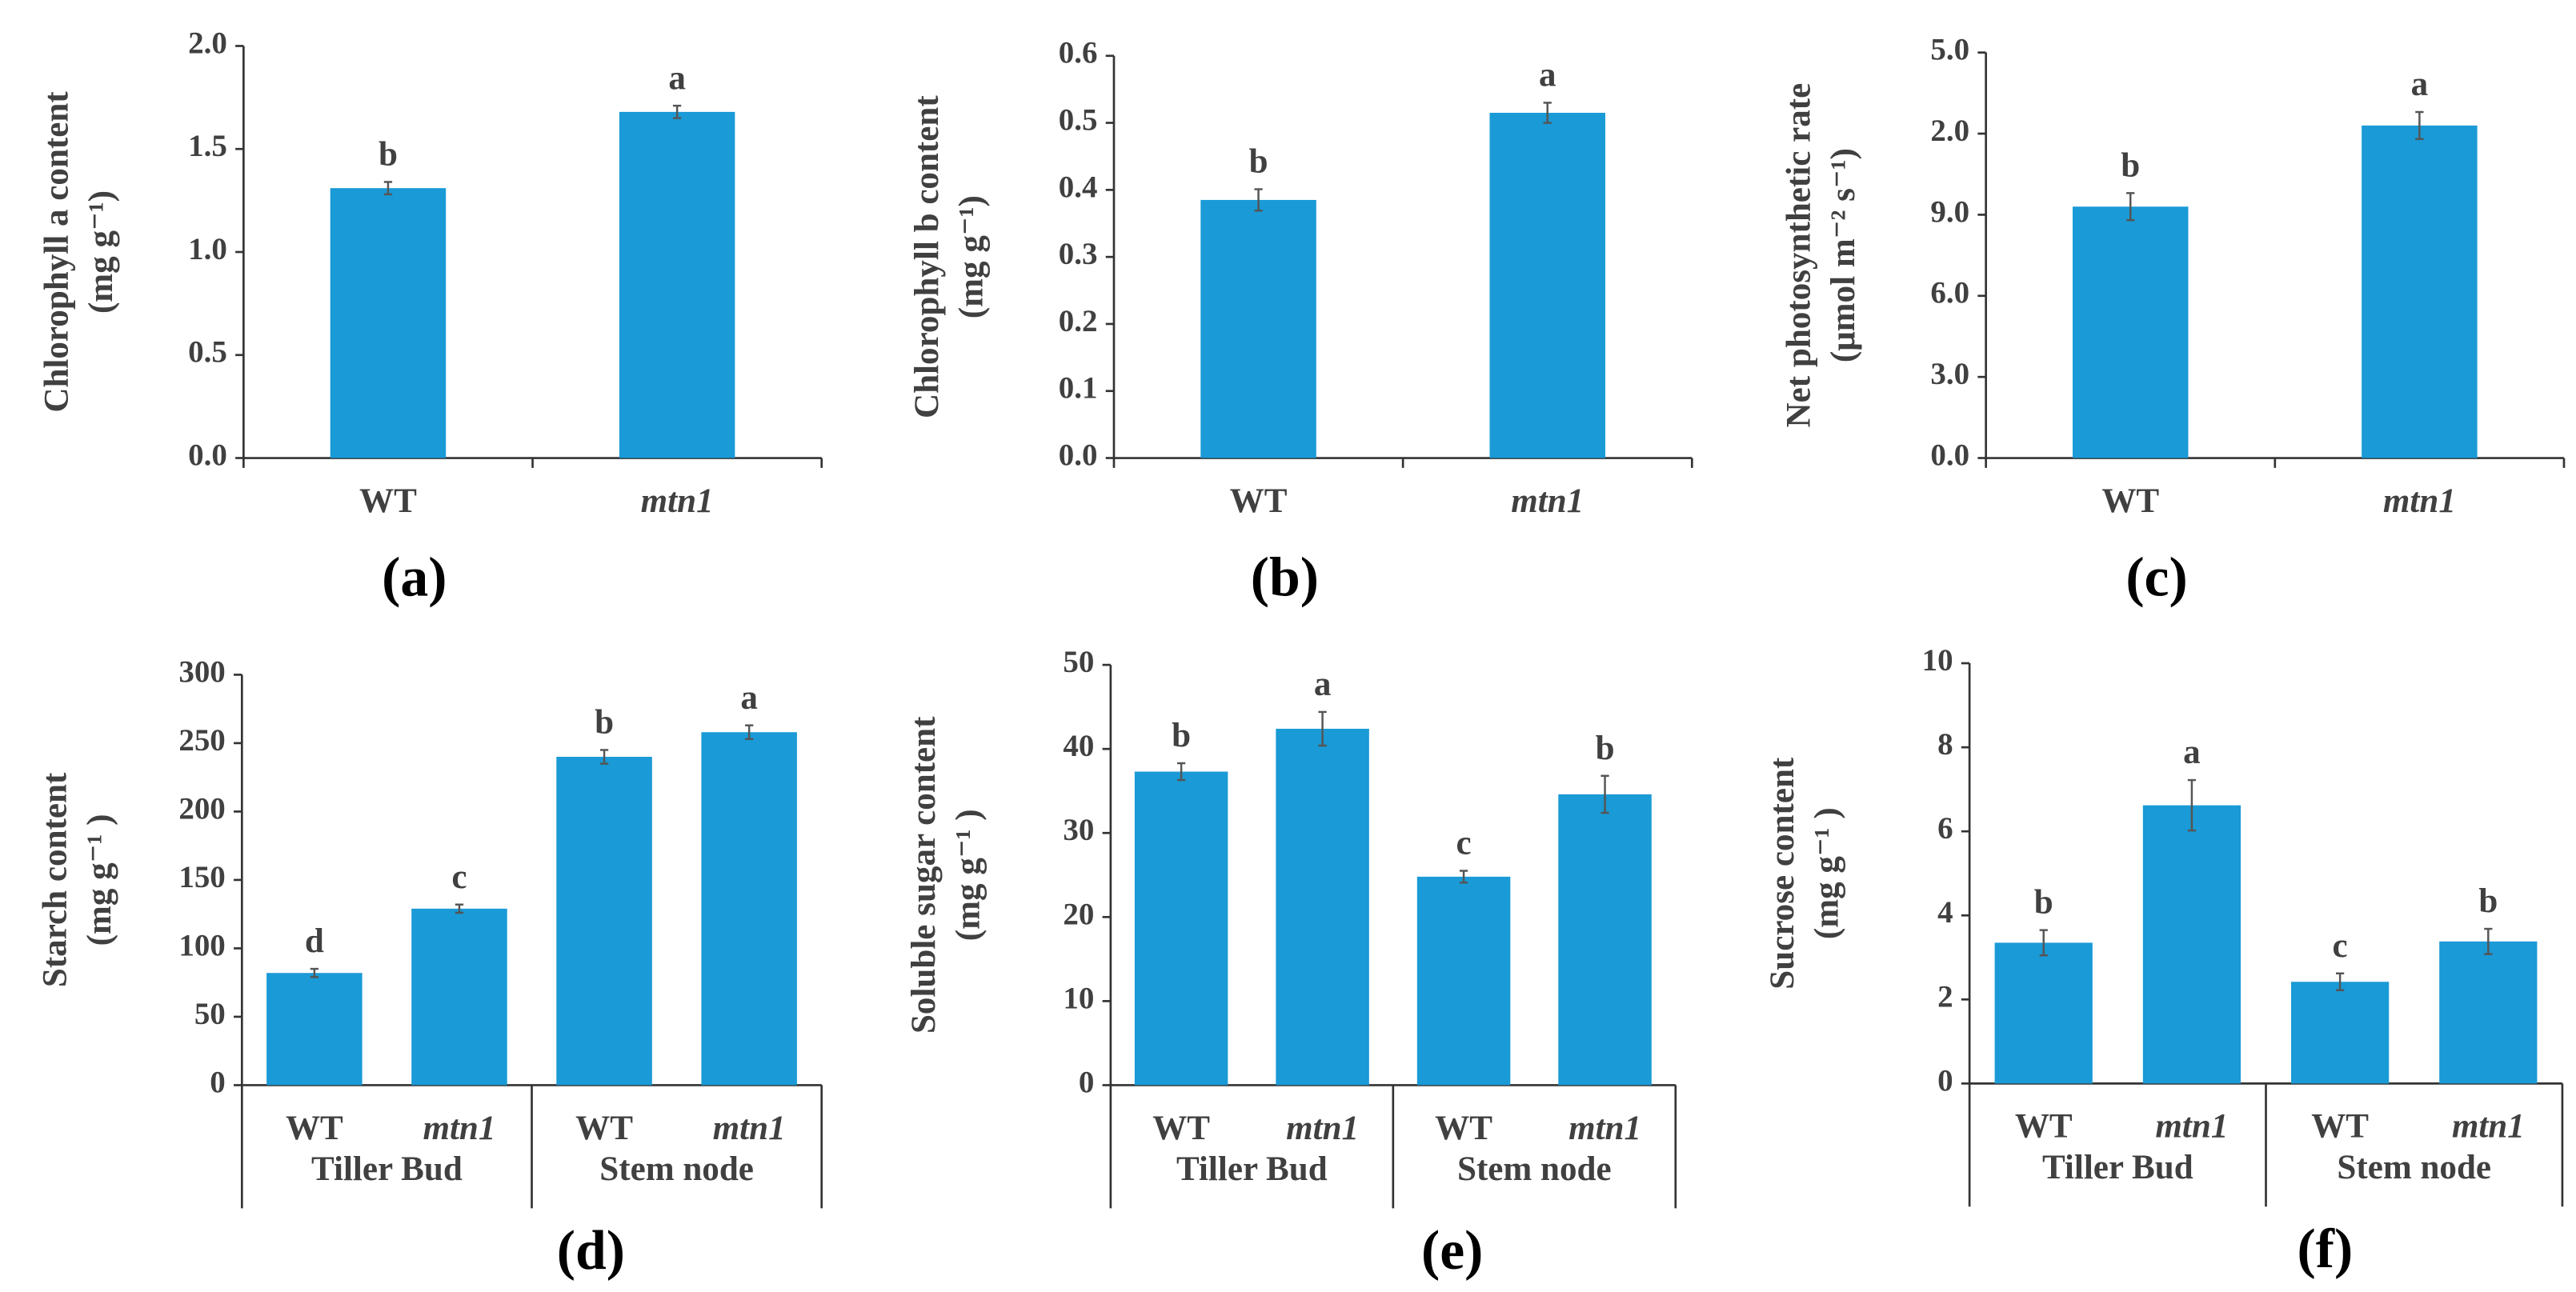 Image resolution: width=2576 pixels, height=1292 pixels. What do you see at coordinates (1452, 1251) in the screenshot?
I see `panel-label: (e)` at bounding box center [1452, 1251].